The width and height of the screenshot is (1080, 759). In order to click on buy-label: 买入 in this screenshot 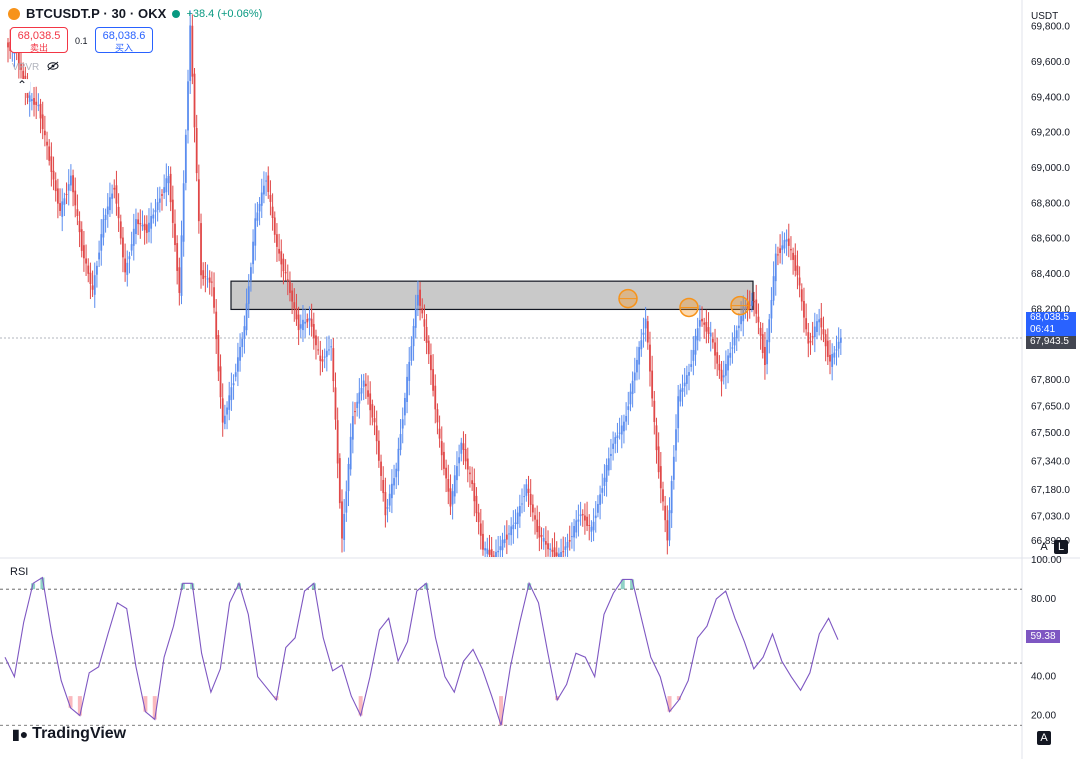, I will do `click(123, 48)`.